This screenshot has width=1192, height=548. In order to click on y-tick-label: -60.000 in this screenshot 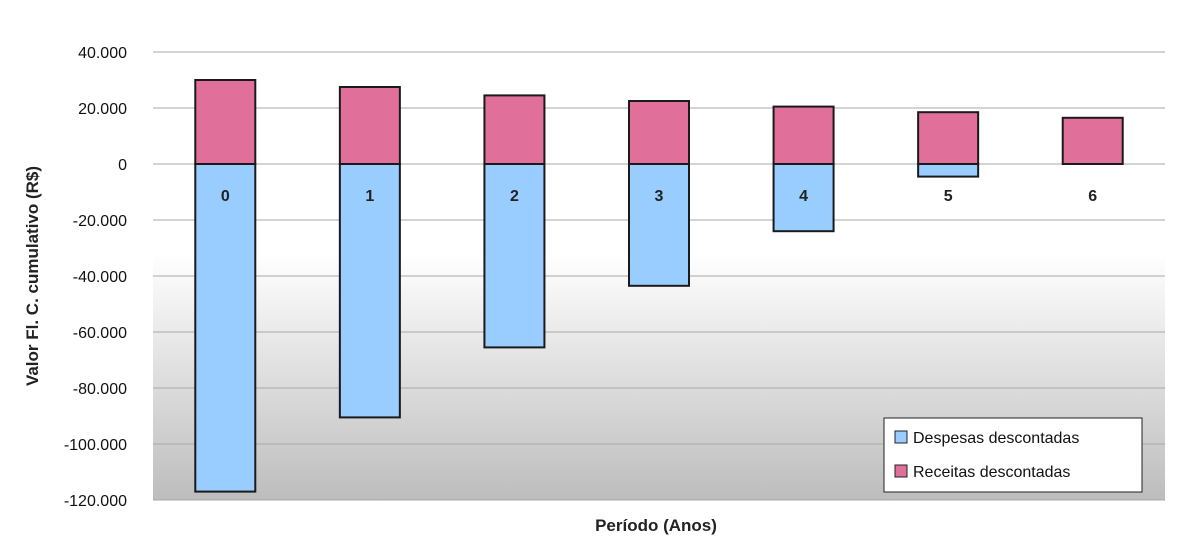, I will do `click(100, 333)`.